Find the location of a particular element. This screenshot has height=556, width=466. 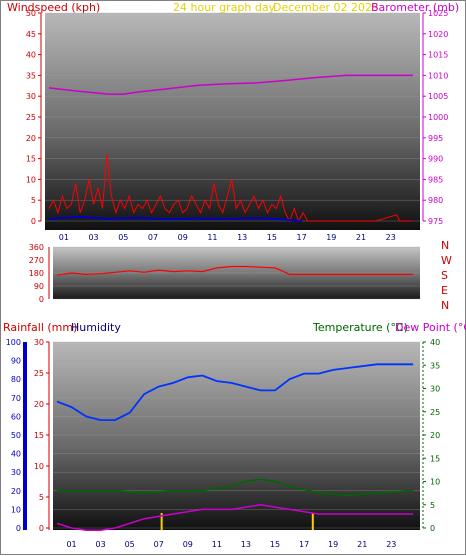

gust-baseline-series-line is located at coordinates (175, 218).